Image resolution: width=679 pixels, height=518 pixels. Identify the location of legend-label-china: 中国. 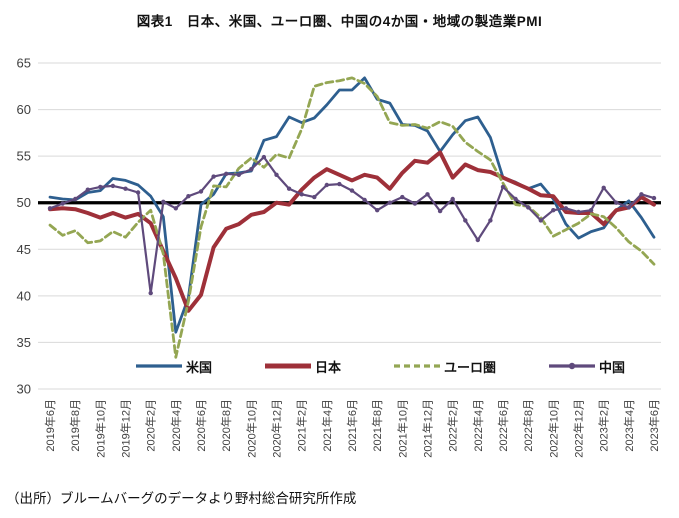
(612, 367).